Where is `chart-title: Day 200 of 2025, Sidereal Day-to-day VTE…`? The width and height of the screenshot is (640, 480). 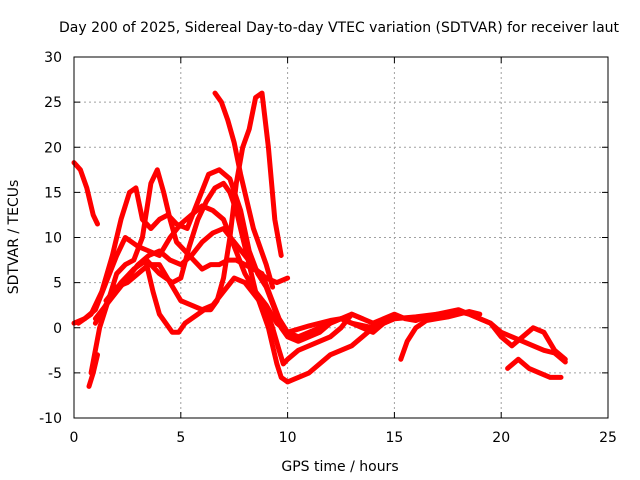
chart-title: Day 200 of 2025, Sidereal Day-to-day VTE… is located at coordinates (339, 28).